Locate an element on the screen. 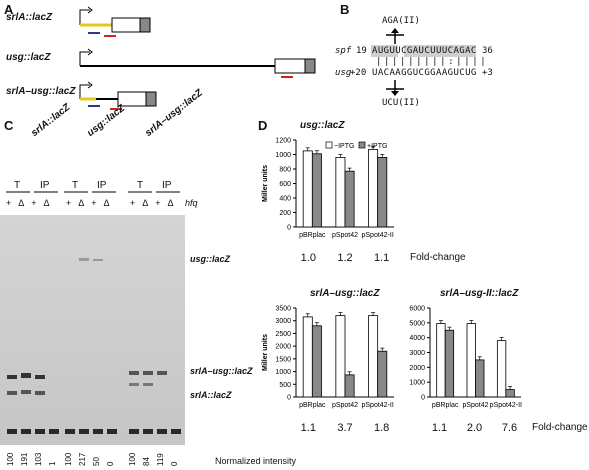 This screenshot has width=589, height=470. y-tick-label: 1200 is located at coordinates (283, 141).